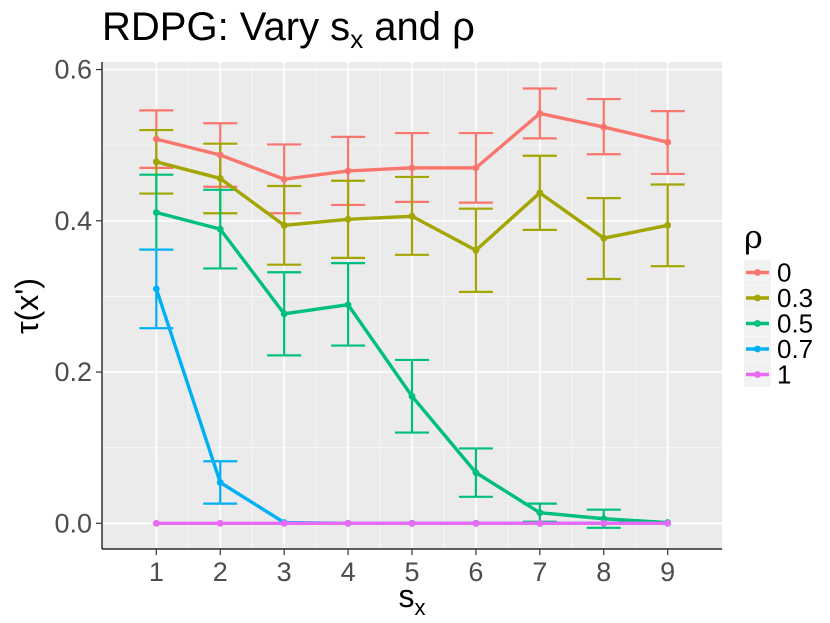 The image size is (830, 623). Describe the element at coordinates (27, 306) in the screenshot. I see `y-axis-label: τ(x')` at that location.